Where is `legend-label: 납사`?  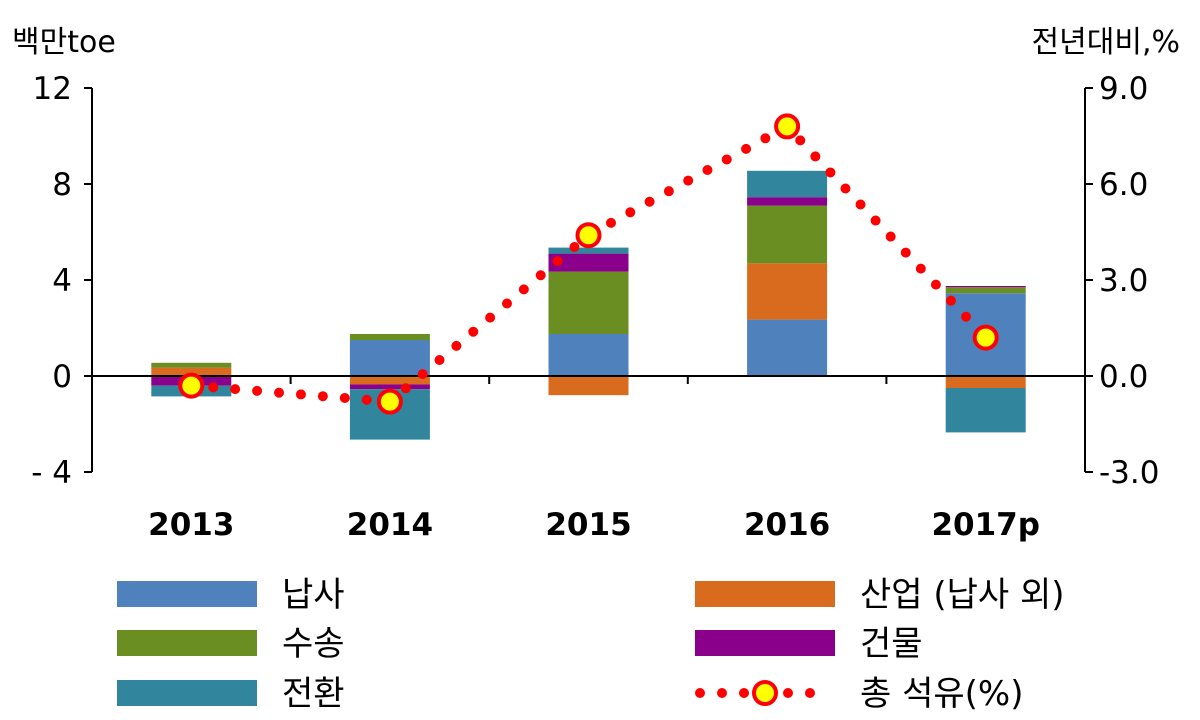 legend-label: 납사 is located at coordinates (313, 595).